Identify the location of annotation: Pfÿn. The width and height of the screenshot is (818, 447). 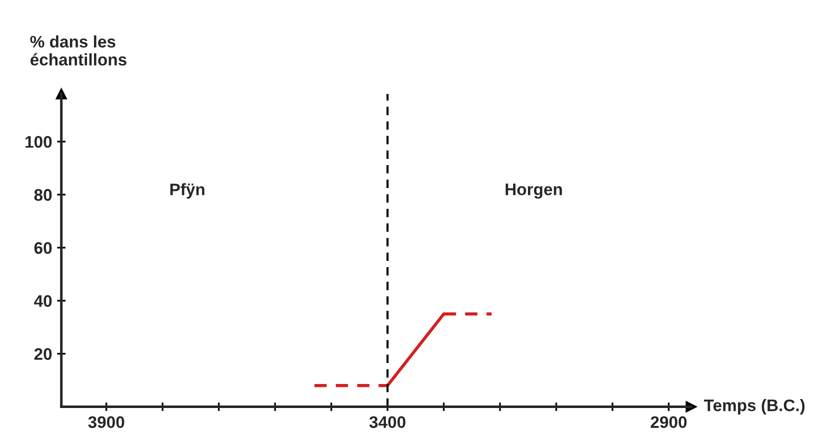
(187, 191).